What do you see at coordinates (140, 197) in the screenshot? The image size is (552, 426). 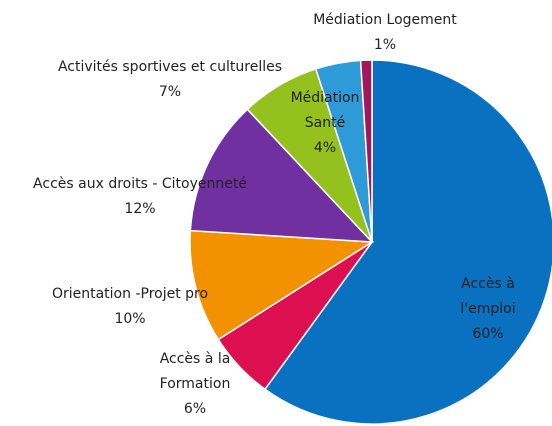 I see `slice-label: Accès aux droits - Citoyenneté 12%` at bounding box center [140, 197].